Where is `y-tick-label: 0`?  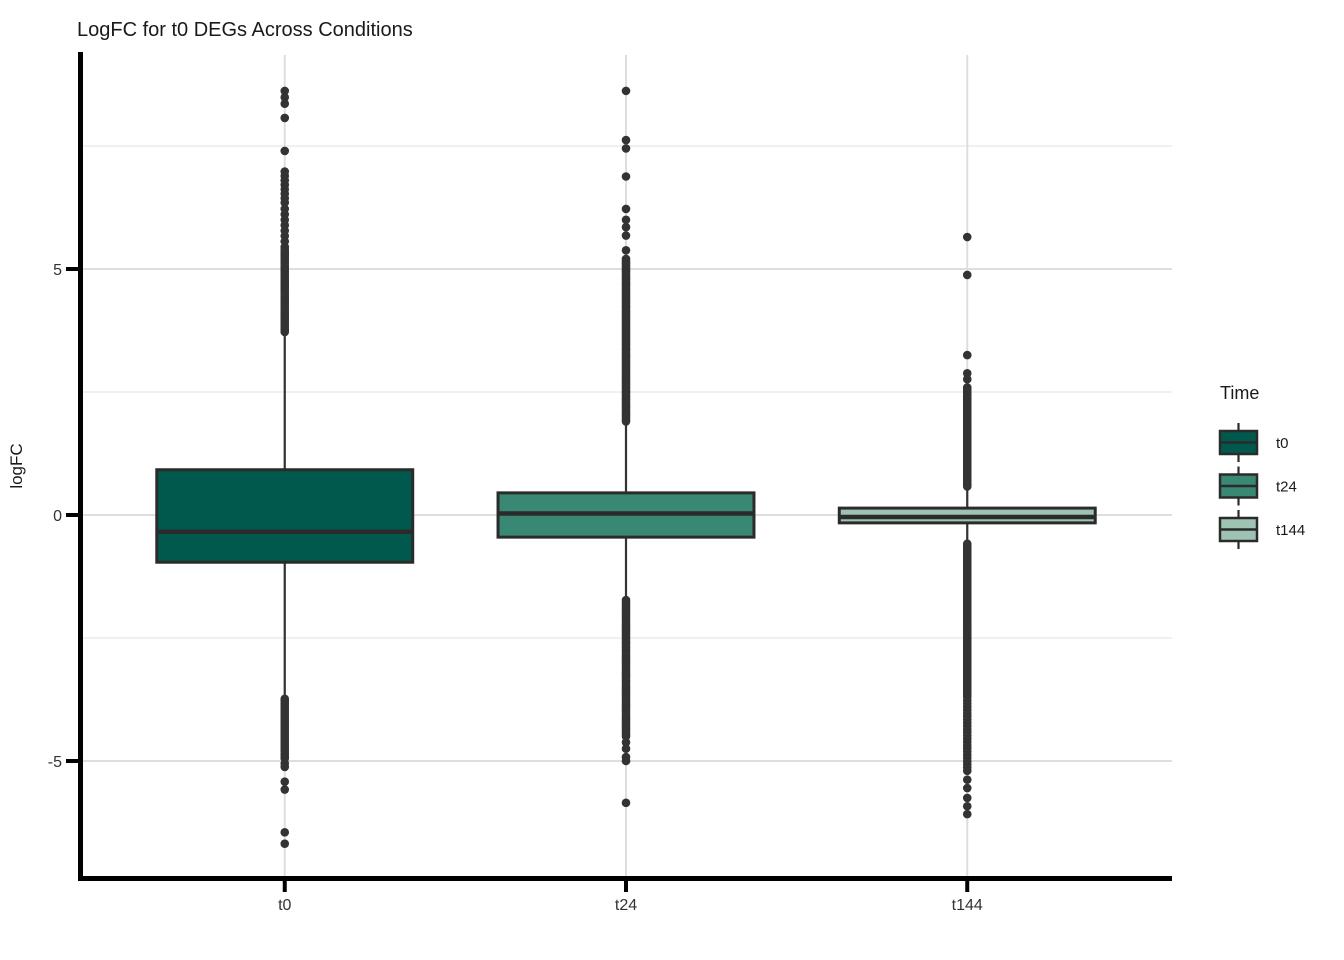 y-tick-label: 0 is located at coordinates (57, 516).